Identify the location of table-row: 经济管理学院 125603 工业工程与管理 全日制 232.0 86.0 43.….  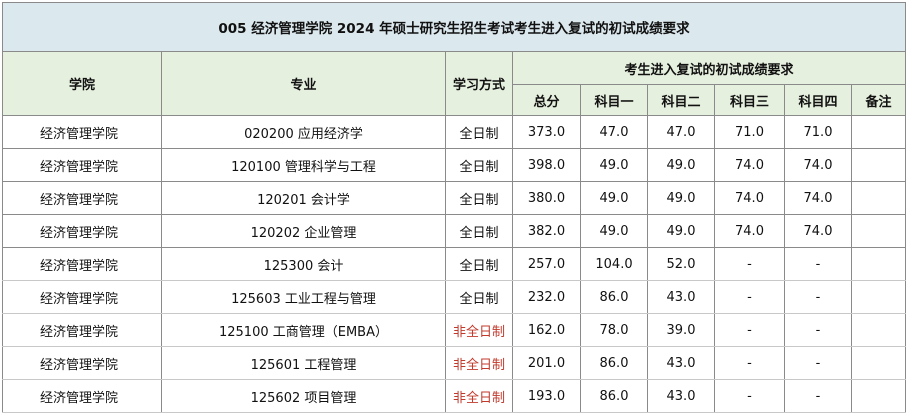
(454, 297).